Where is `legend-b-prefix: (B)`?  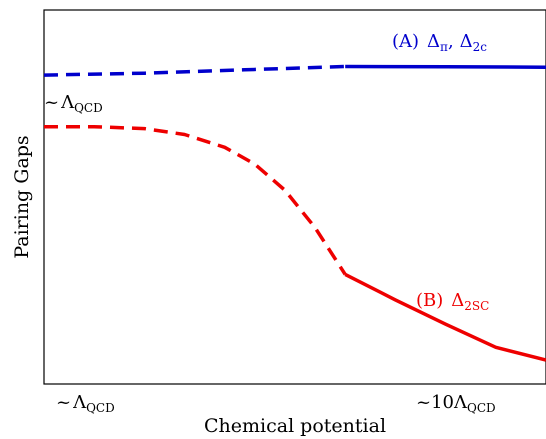
legend-b-prefix: (B) is located at coordinates (429, 300).